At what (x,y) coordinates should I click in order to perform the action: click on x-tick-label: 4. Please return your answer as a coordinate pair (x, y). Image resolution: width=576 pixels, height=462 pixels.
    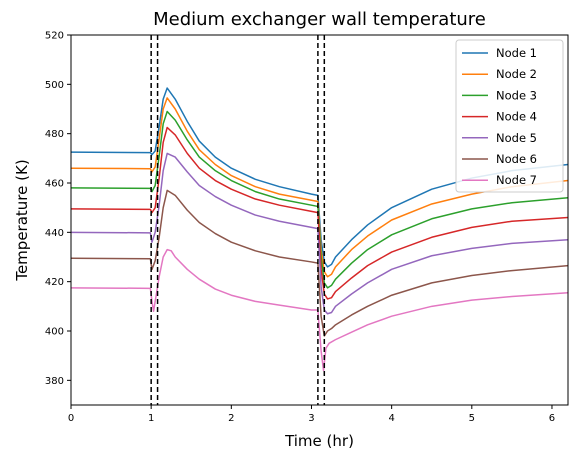
    Looking at the image, I should click on (391, 418).